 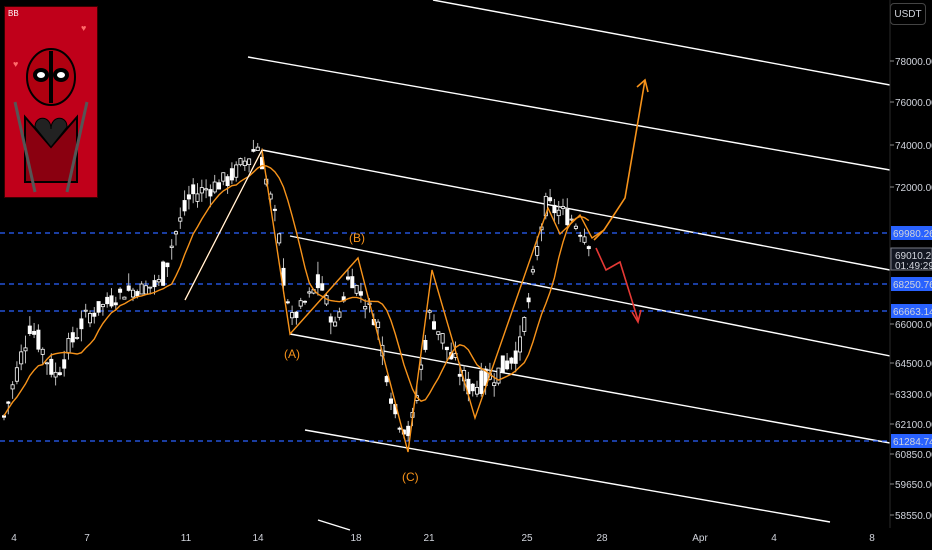 What do you see at coordinates (913, 364) in the screenshot?
I see `y-tick-label: 64500.00` at bounding box center [913, 364].